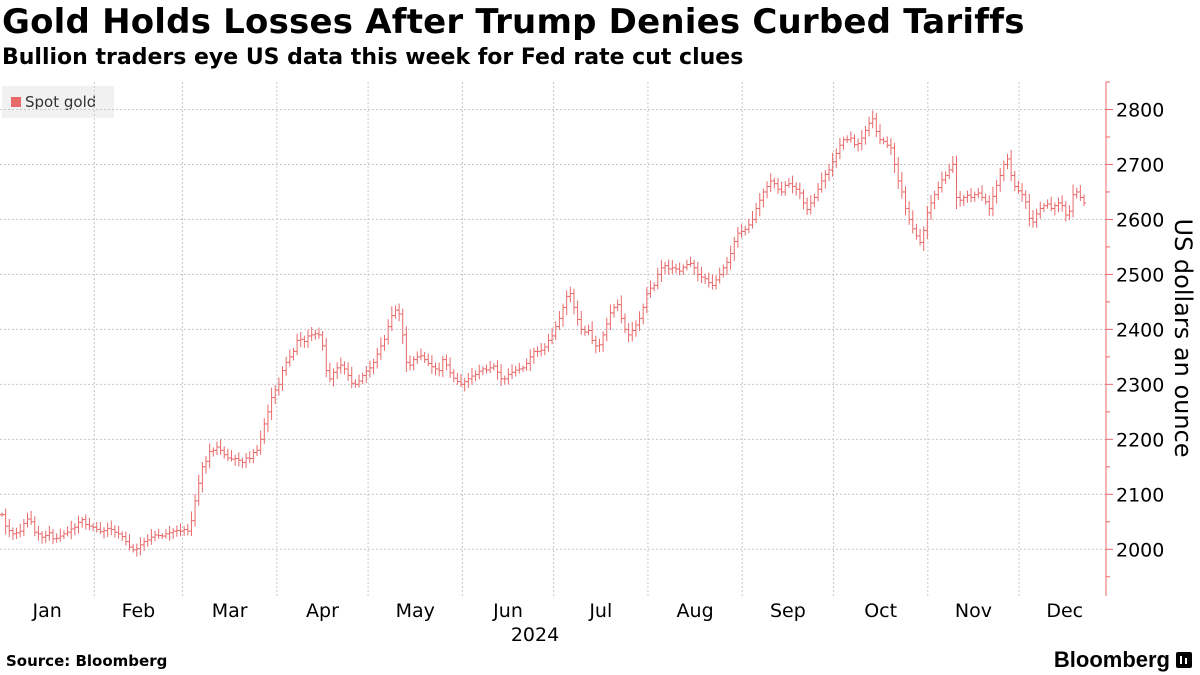  Describe the element at coordinates (16, 102) in the screenshot. I see `legend-swatch` at that location.